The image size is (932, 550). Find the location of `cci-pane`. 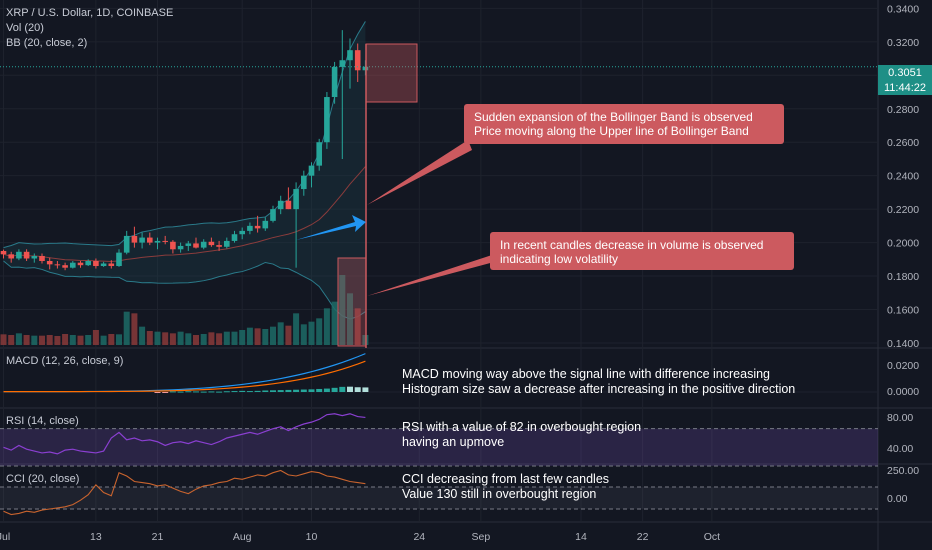

cci-pane is located at coordinates (439, 492).